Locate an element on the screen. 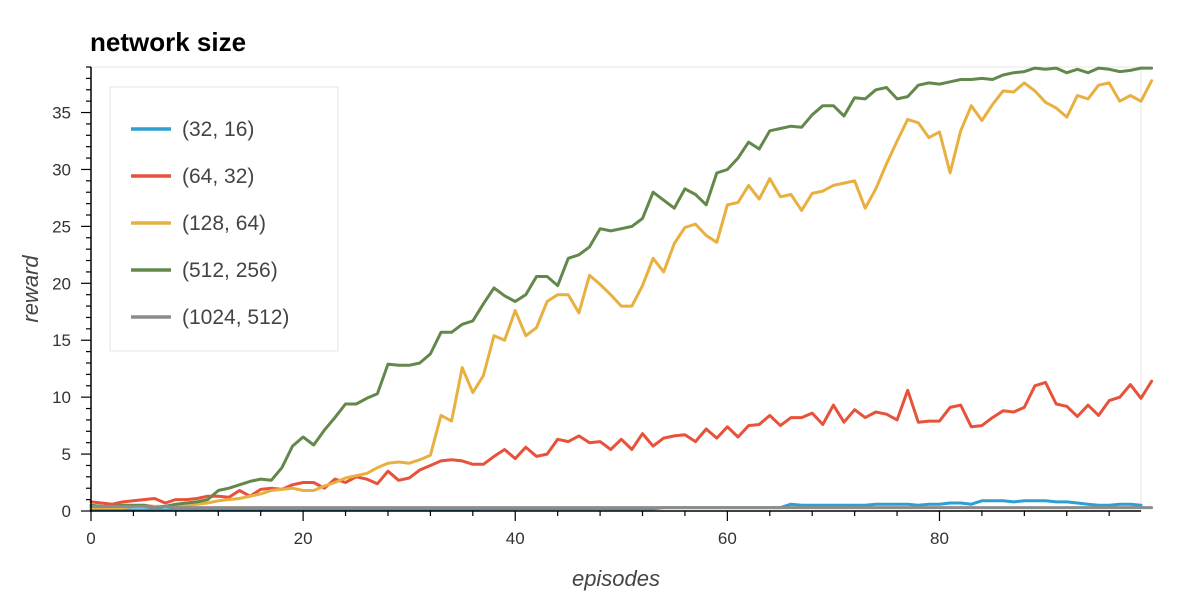  y-tick-label: 35 is located at coordinates (61, 113).